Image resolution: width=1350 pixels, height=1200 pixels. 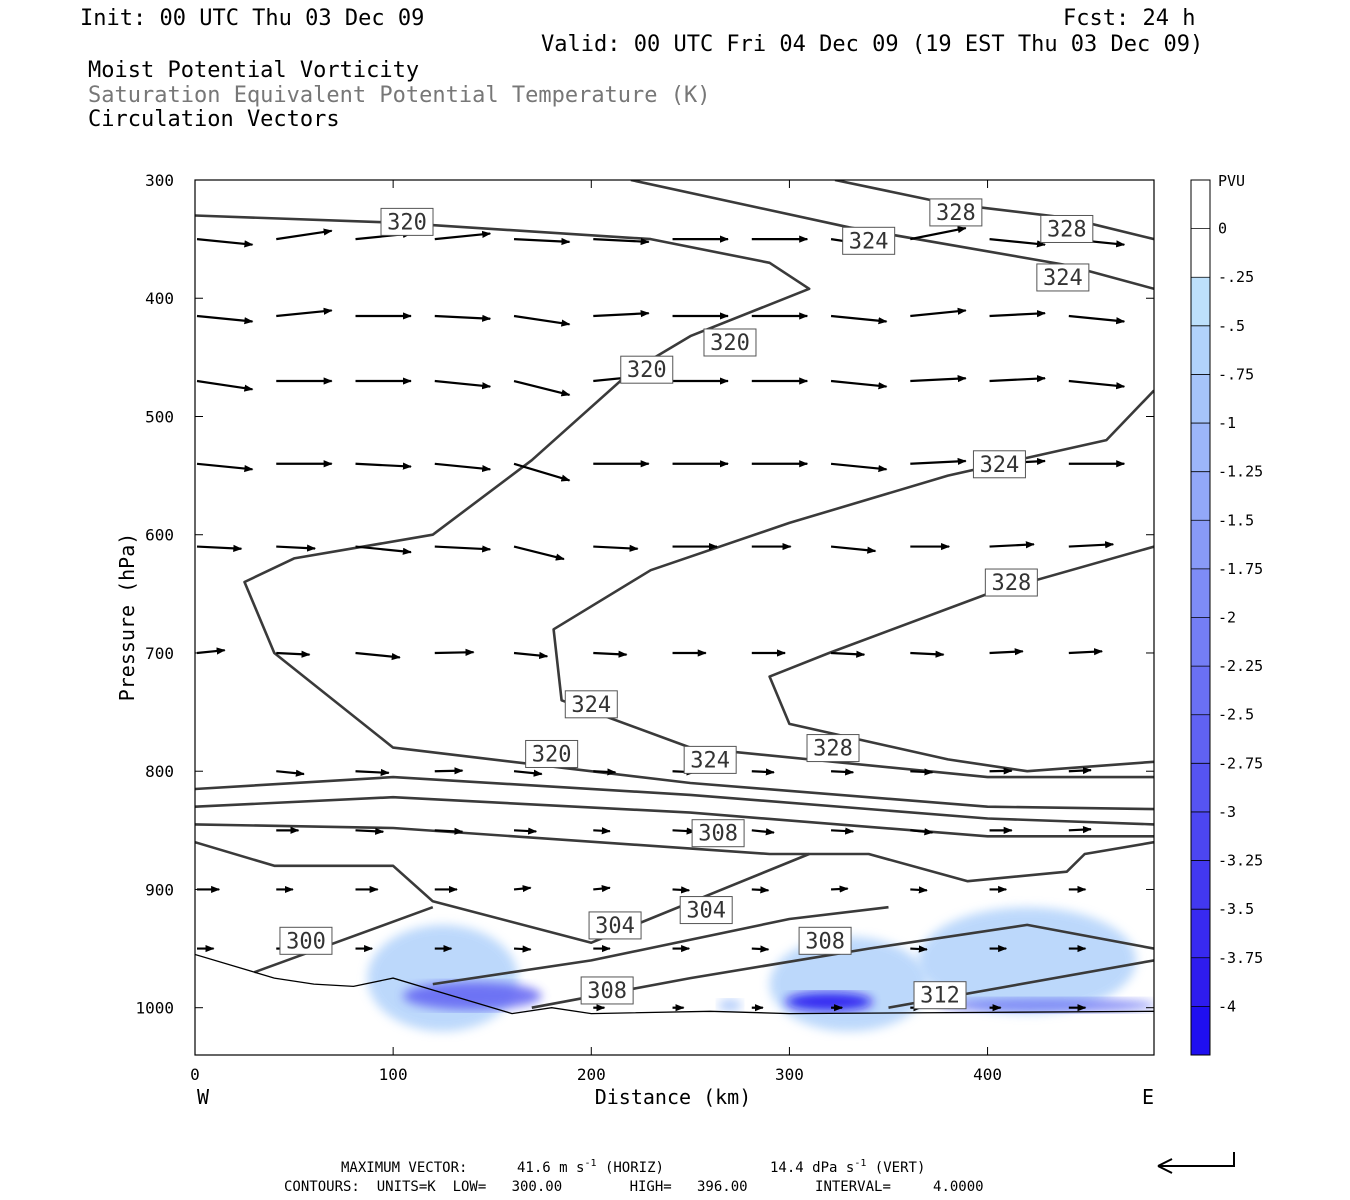 I want to click on x-tick-label: 100, so click(x=393, y=1074).